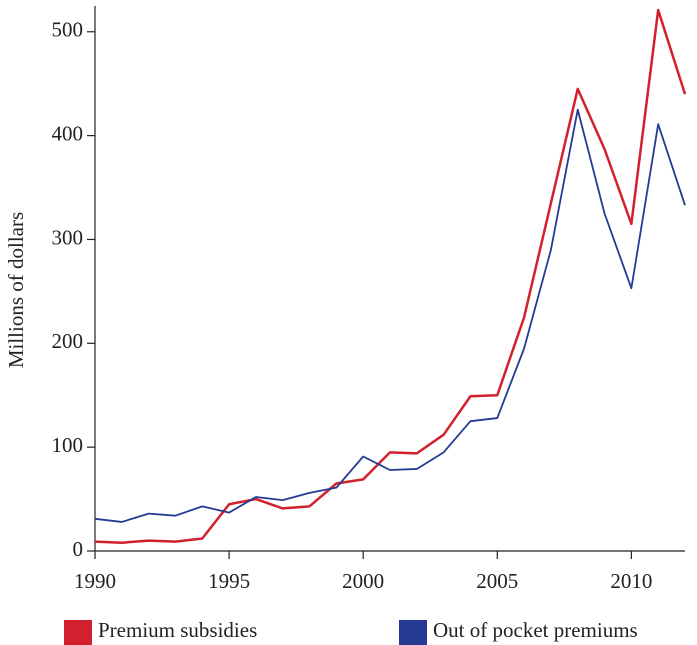  Describe the element at coordinates (68, 30) in the screenshot. I see `y-tick-label: 500` at that location.